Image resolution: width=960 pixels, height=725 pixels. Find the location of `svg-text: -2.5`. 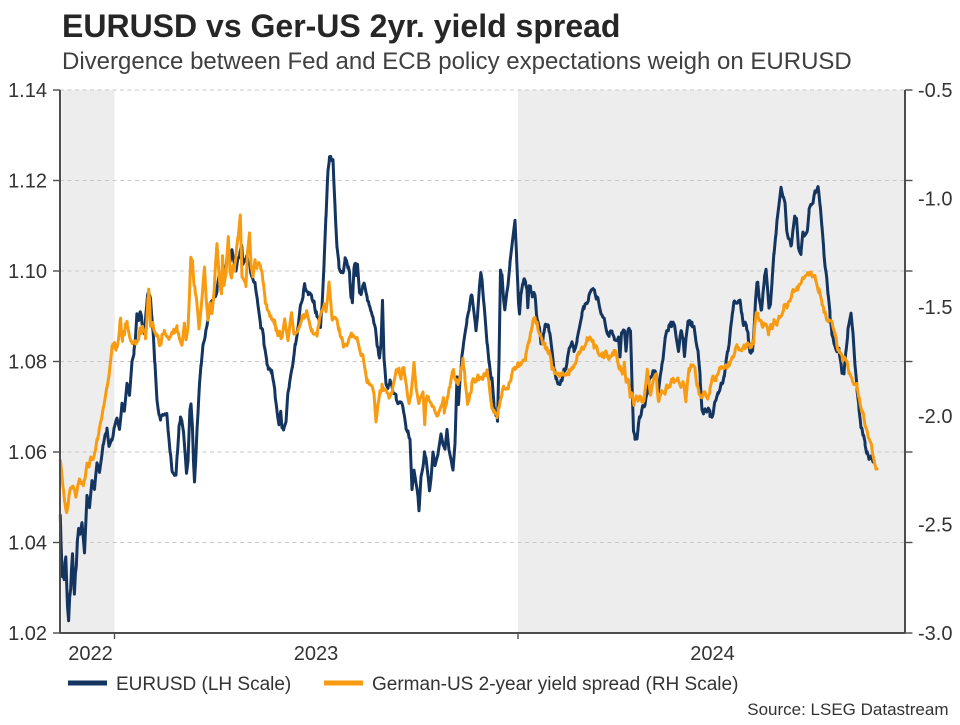

svg-text: -2.5 is located at coordinates (935, 525).